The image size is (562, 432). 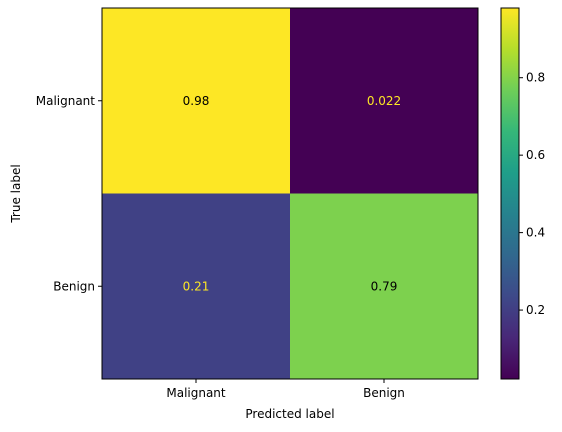 I want to click on y-tick-label: Malignant, so click(x=66, y=101).